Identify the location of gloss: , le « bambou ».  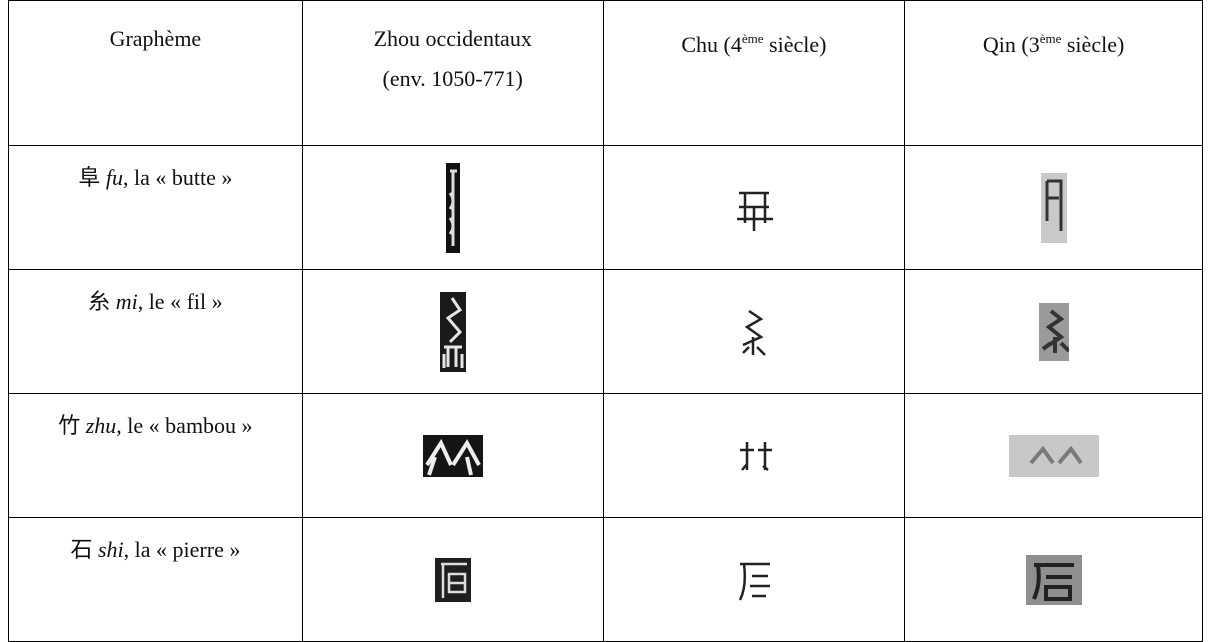
(184, 425).